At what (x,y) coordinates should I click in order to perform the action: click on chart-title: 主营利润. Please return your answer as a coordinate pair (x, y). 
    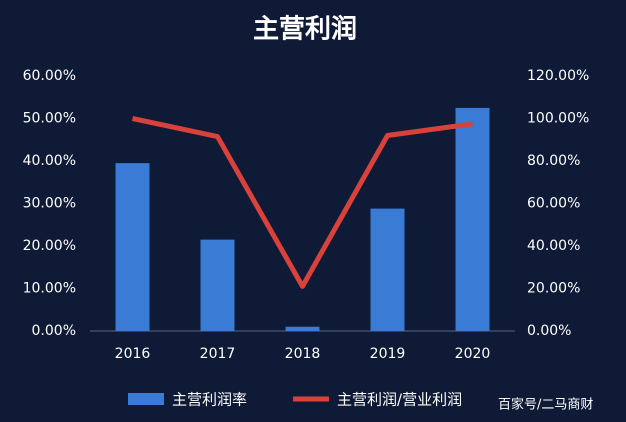
    Looking at the image, I should click on (305, 29).